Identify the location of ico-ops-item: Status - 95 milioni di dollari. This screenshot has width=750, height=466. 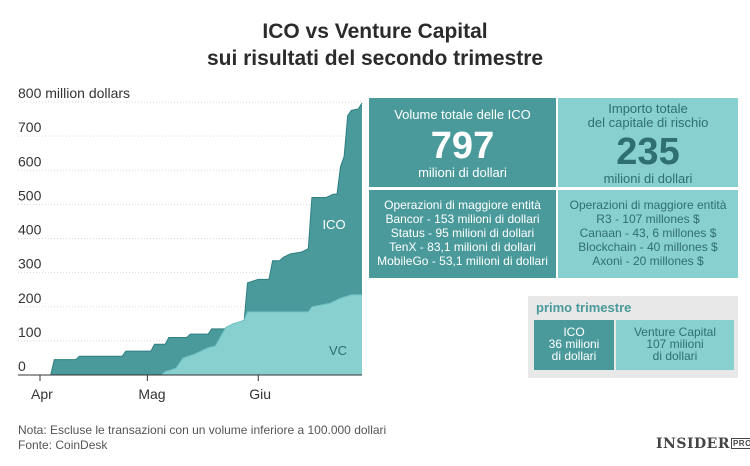
(462, 233).